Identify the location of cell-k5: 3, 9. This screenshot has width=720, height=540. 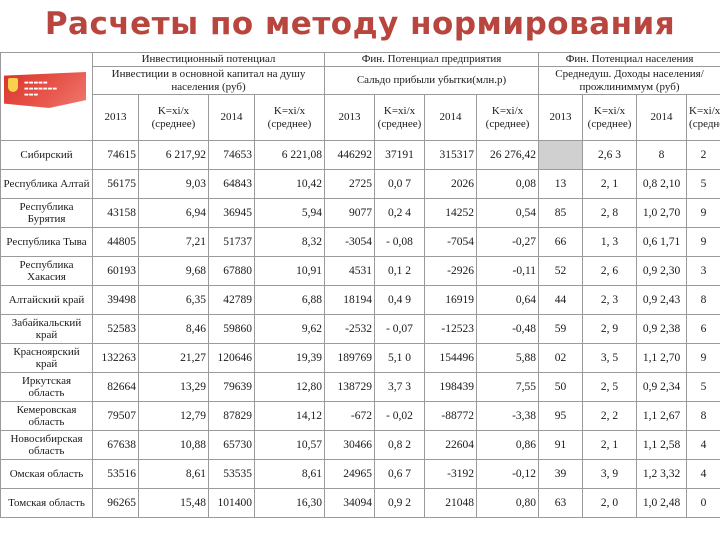
(610, 474).